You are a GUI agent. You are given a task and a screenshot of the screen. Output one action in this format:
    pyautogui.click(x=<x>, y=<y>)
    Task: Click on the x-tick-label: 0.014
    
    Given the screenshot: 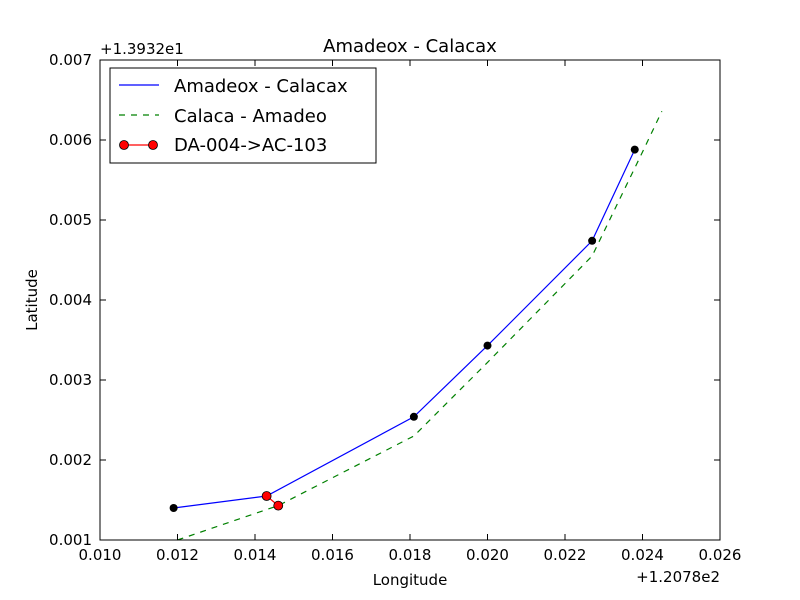 What is the action you would take?
    pyautogui.click(x=255, y=555)
    